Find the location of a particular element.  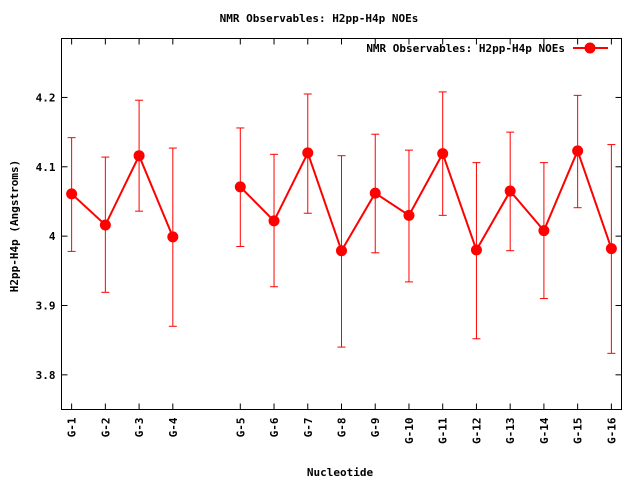

legend-label: NMR Observables: H2pp-H4p NOEs is located at coordinates (465, 48).